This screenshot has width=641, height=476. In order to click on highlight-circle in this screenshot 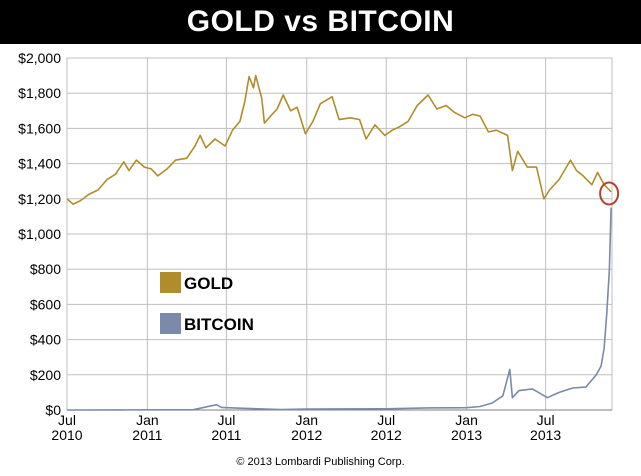, I will do `click(609, 193)`.